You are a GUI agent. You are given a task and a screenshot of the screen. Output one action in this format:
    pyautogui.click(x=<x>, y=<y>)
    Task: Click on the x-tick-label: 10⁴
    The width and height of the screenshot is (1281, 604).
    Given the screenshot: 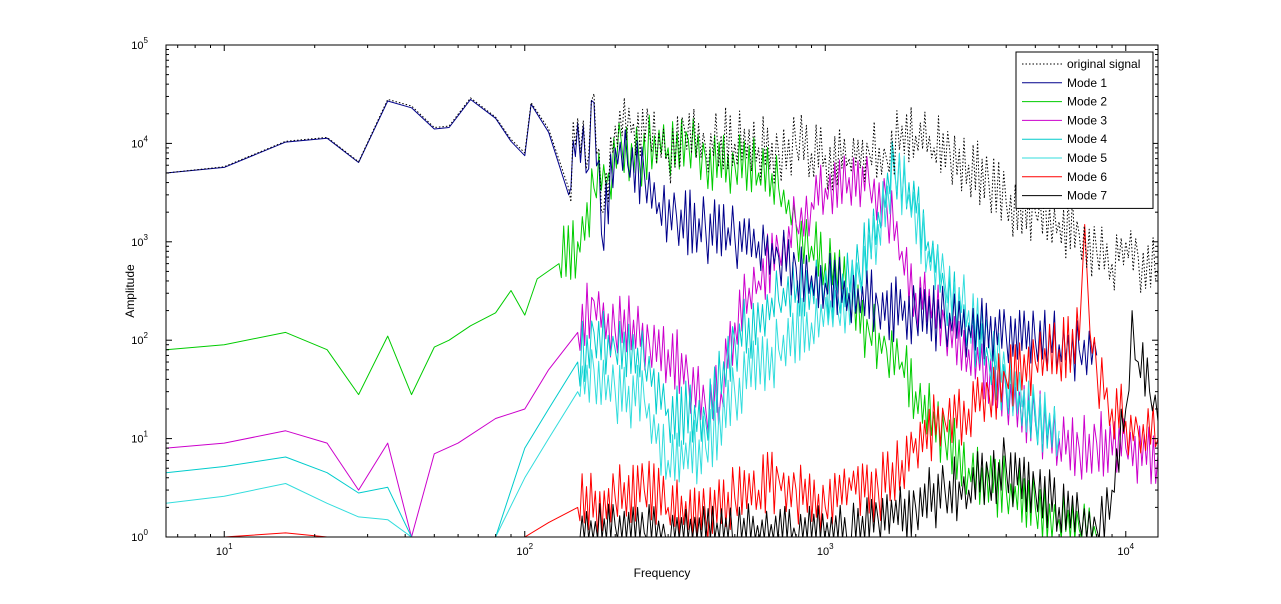 What is the action you would take?
    pyautogui.click(x=1125, y=550)
    